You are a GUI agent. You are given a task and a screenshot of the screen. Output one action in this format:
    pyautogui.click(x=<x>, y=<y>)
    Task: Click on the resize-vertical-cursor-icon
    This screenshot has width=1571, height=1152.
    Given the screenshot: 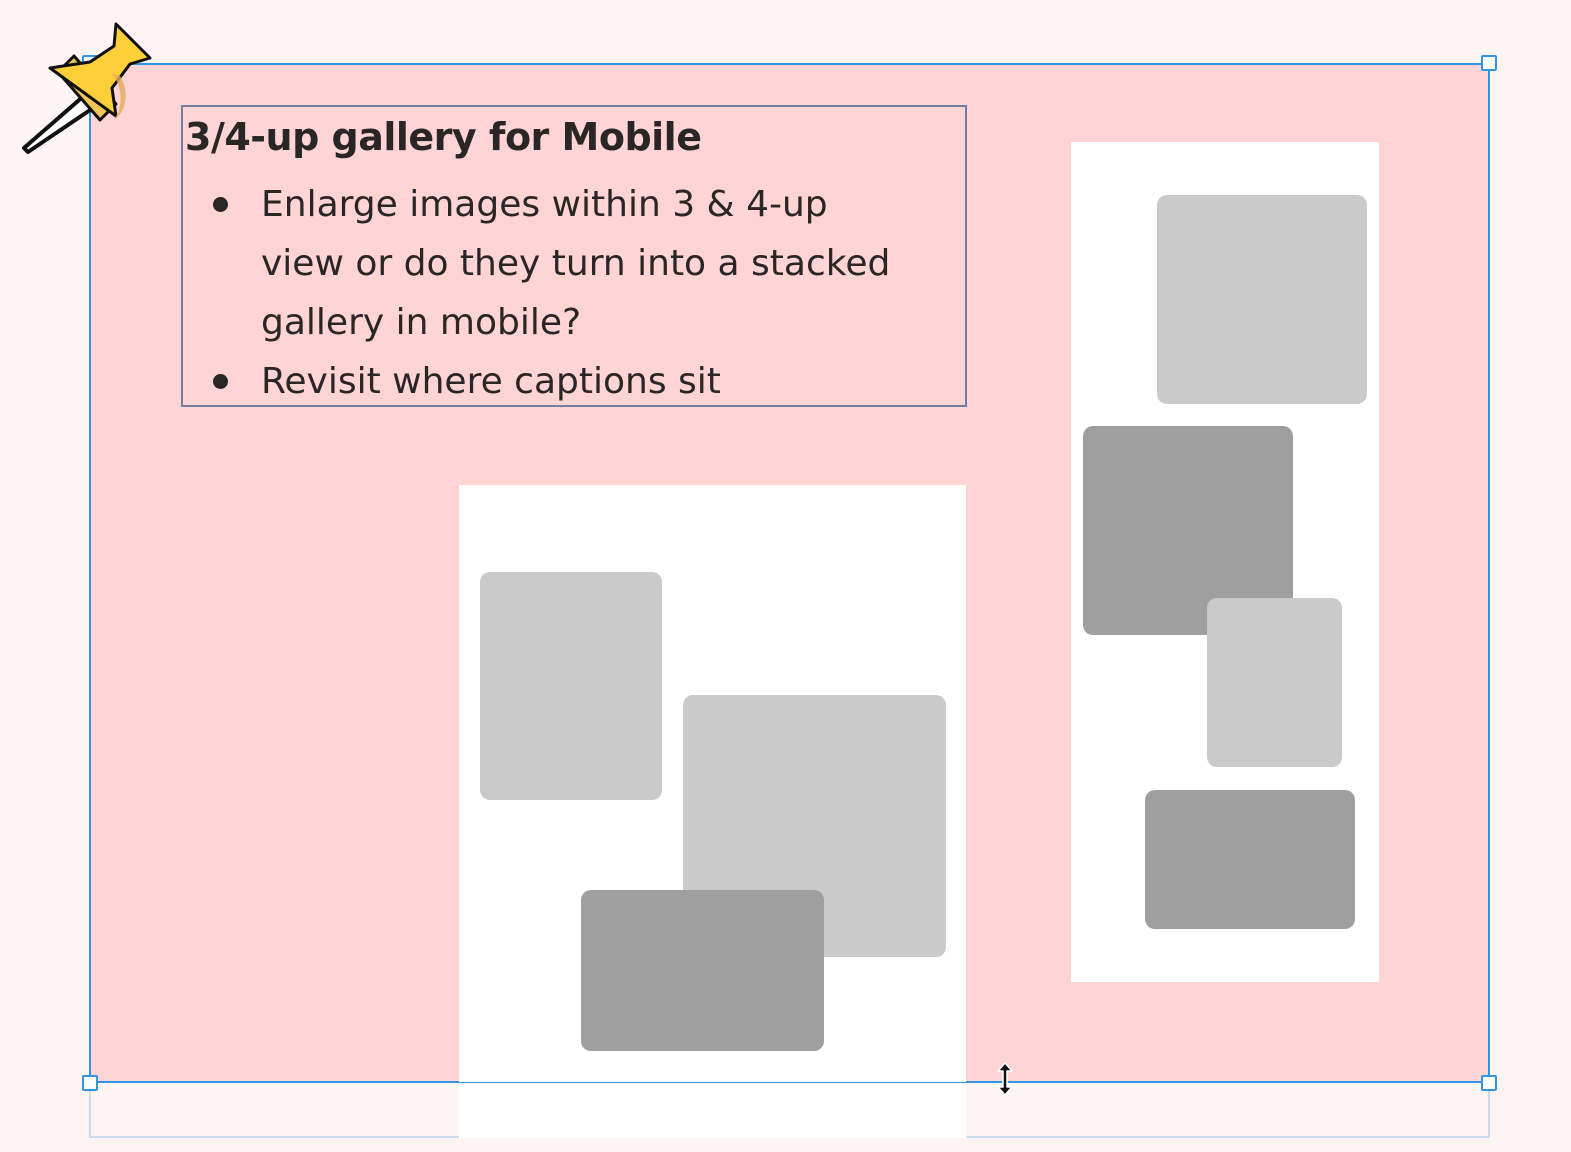 What is the action you would take?
    pyautogui.click(x=1005, y=1079)
    